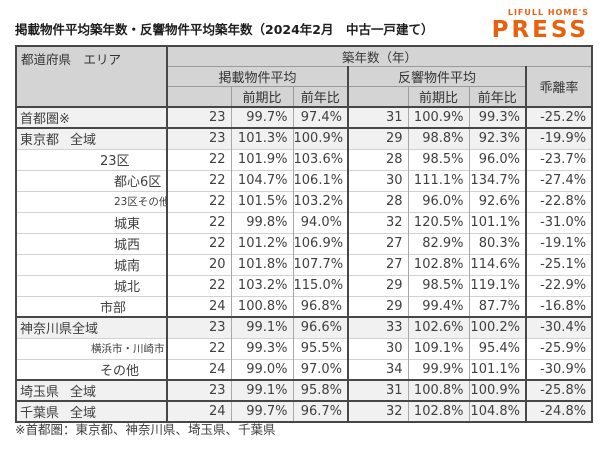  Describe the element at coordinates (377, 369) in the screenshot. I see `inquiry-age-cell: 34` at that location.